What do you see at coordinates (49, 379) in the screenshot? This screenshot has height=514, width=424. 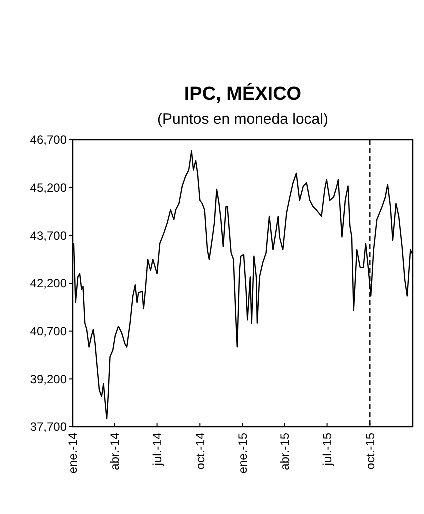 I see `y-tick-label: 39,200` at bounding box center [49, 379].